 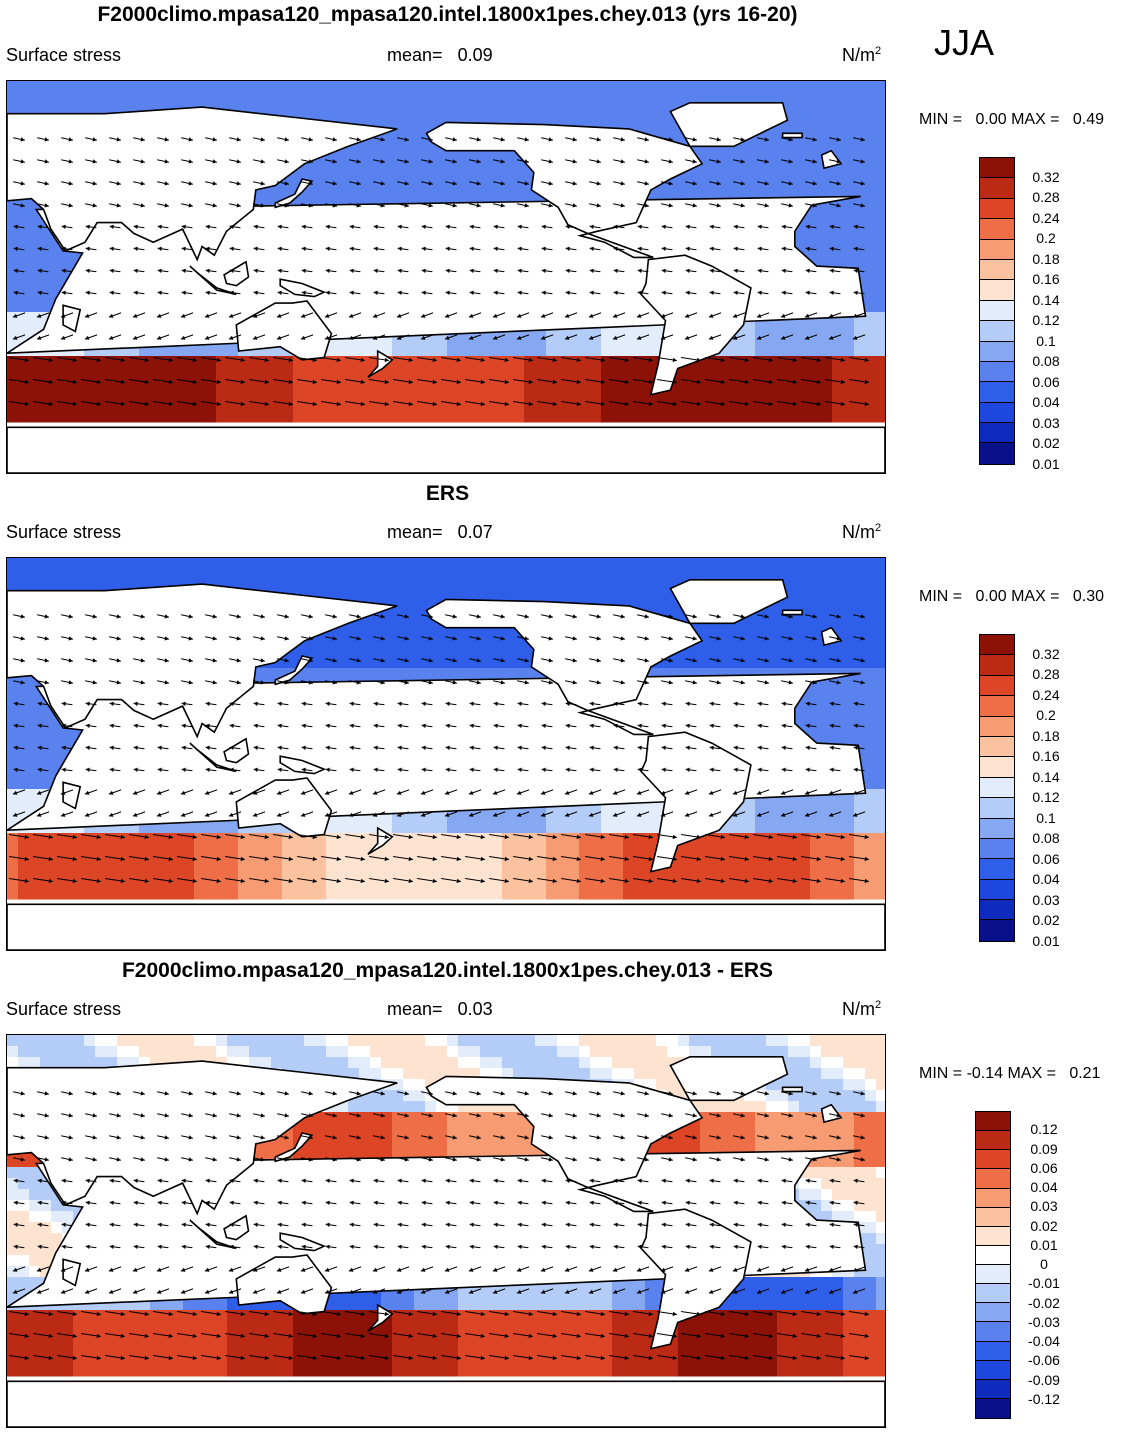 What do you see at coordinates (1088, 596) in the screenshot?
I see `max-value: 0.30` at bounding box center [1088, 596].